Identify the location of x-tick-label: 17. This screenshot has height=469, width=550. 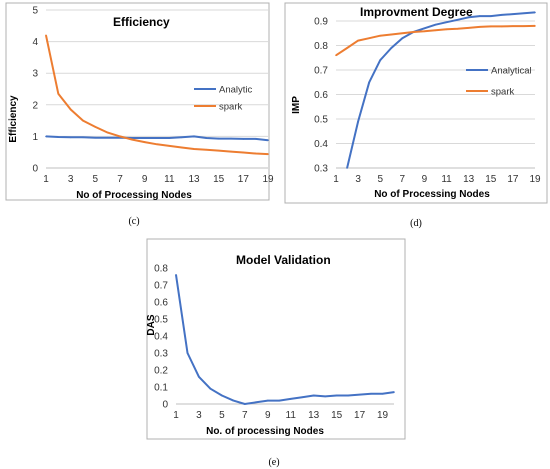
(360, 415).